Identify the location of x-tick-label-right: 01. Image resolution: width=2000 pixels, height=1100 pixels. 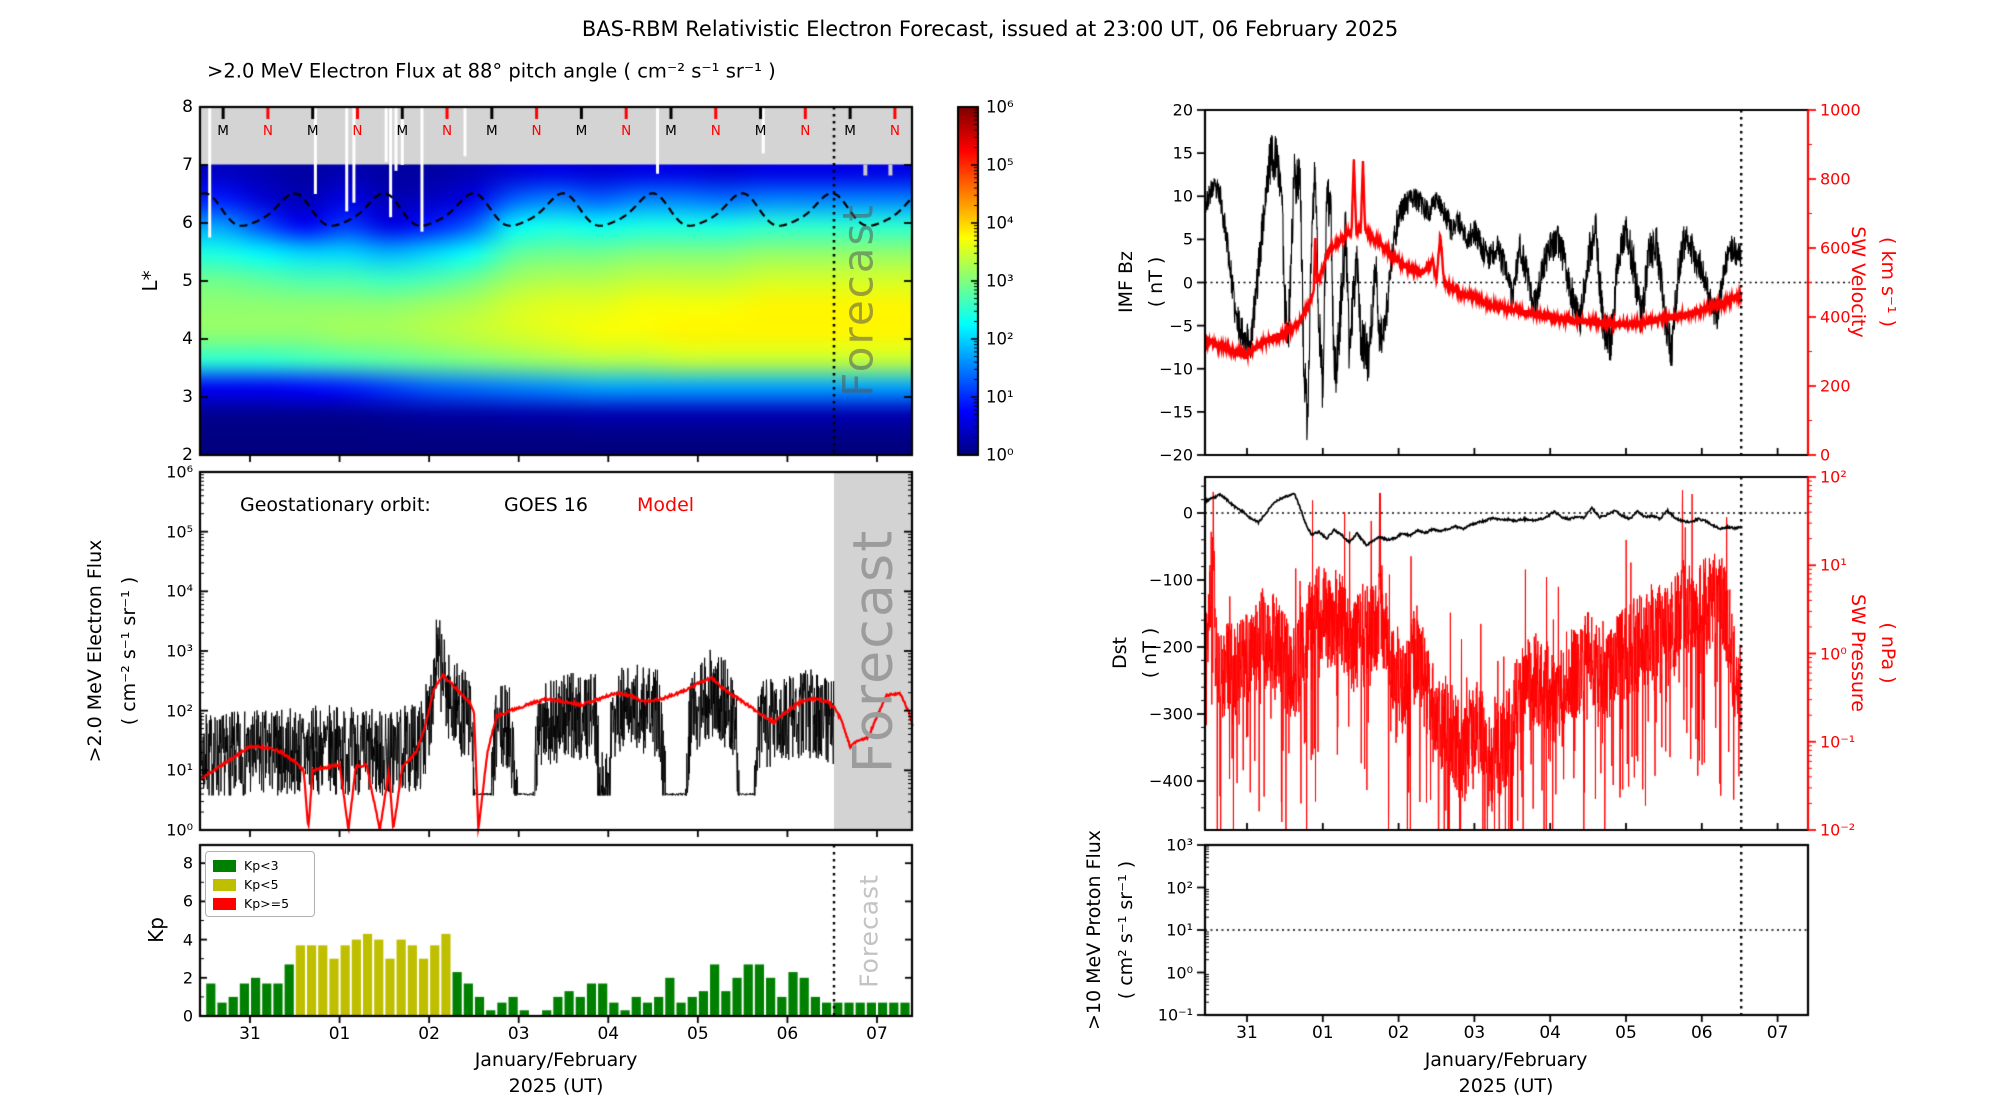
(1322, 1033).